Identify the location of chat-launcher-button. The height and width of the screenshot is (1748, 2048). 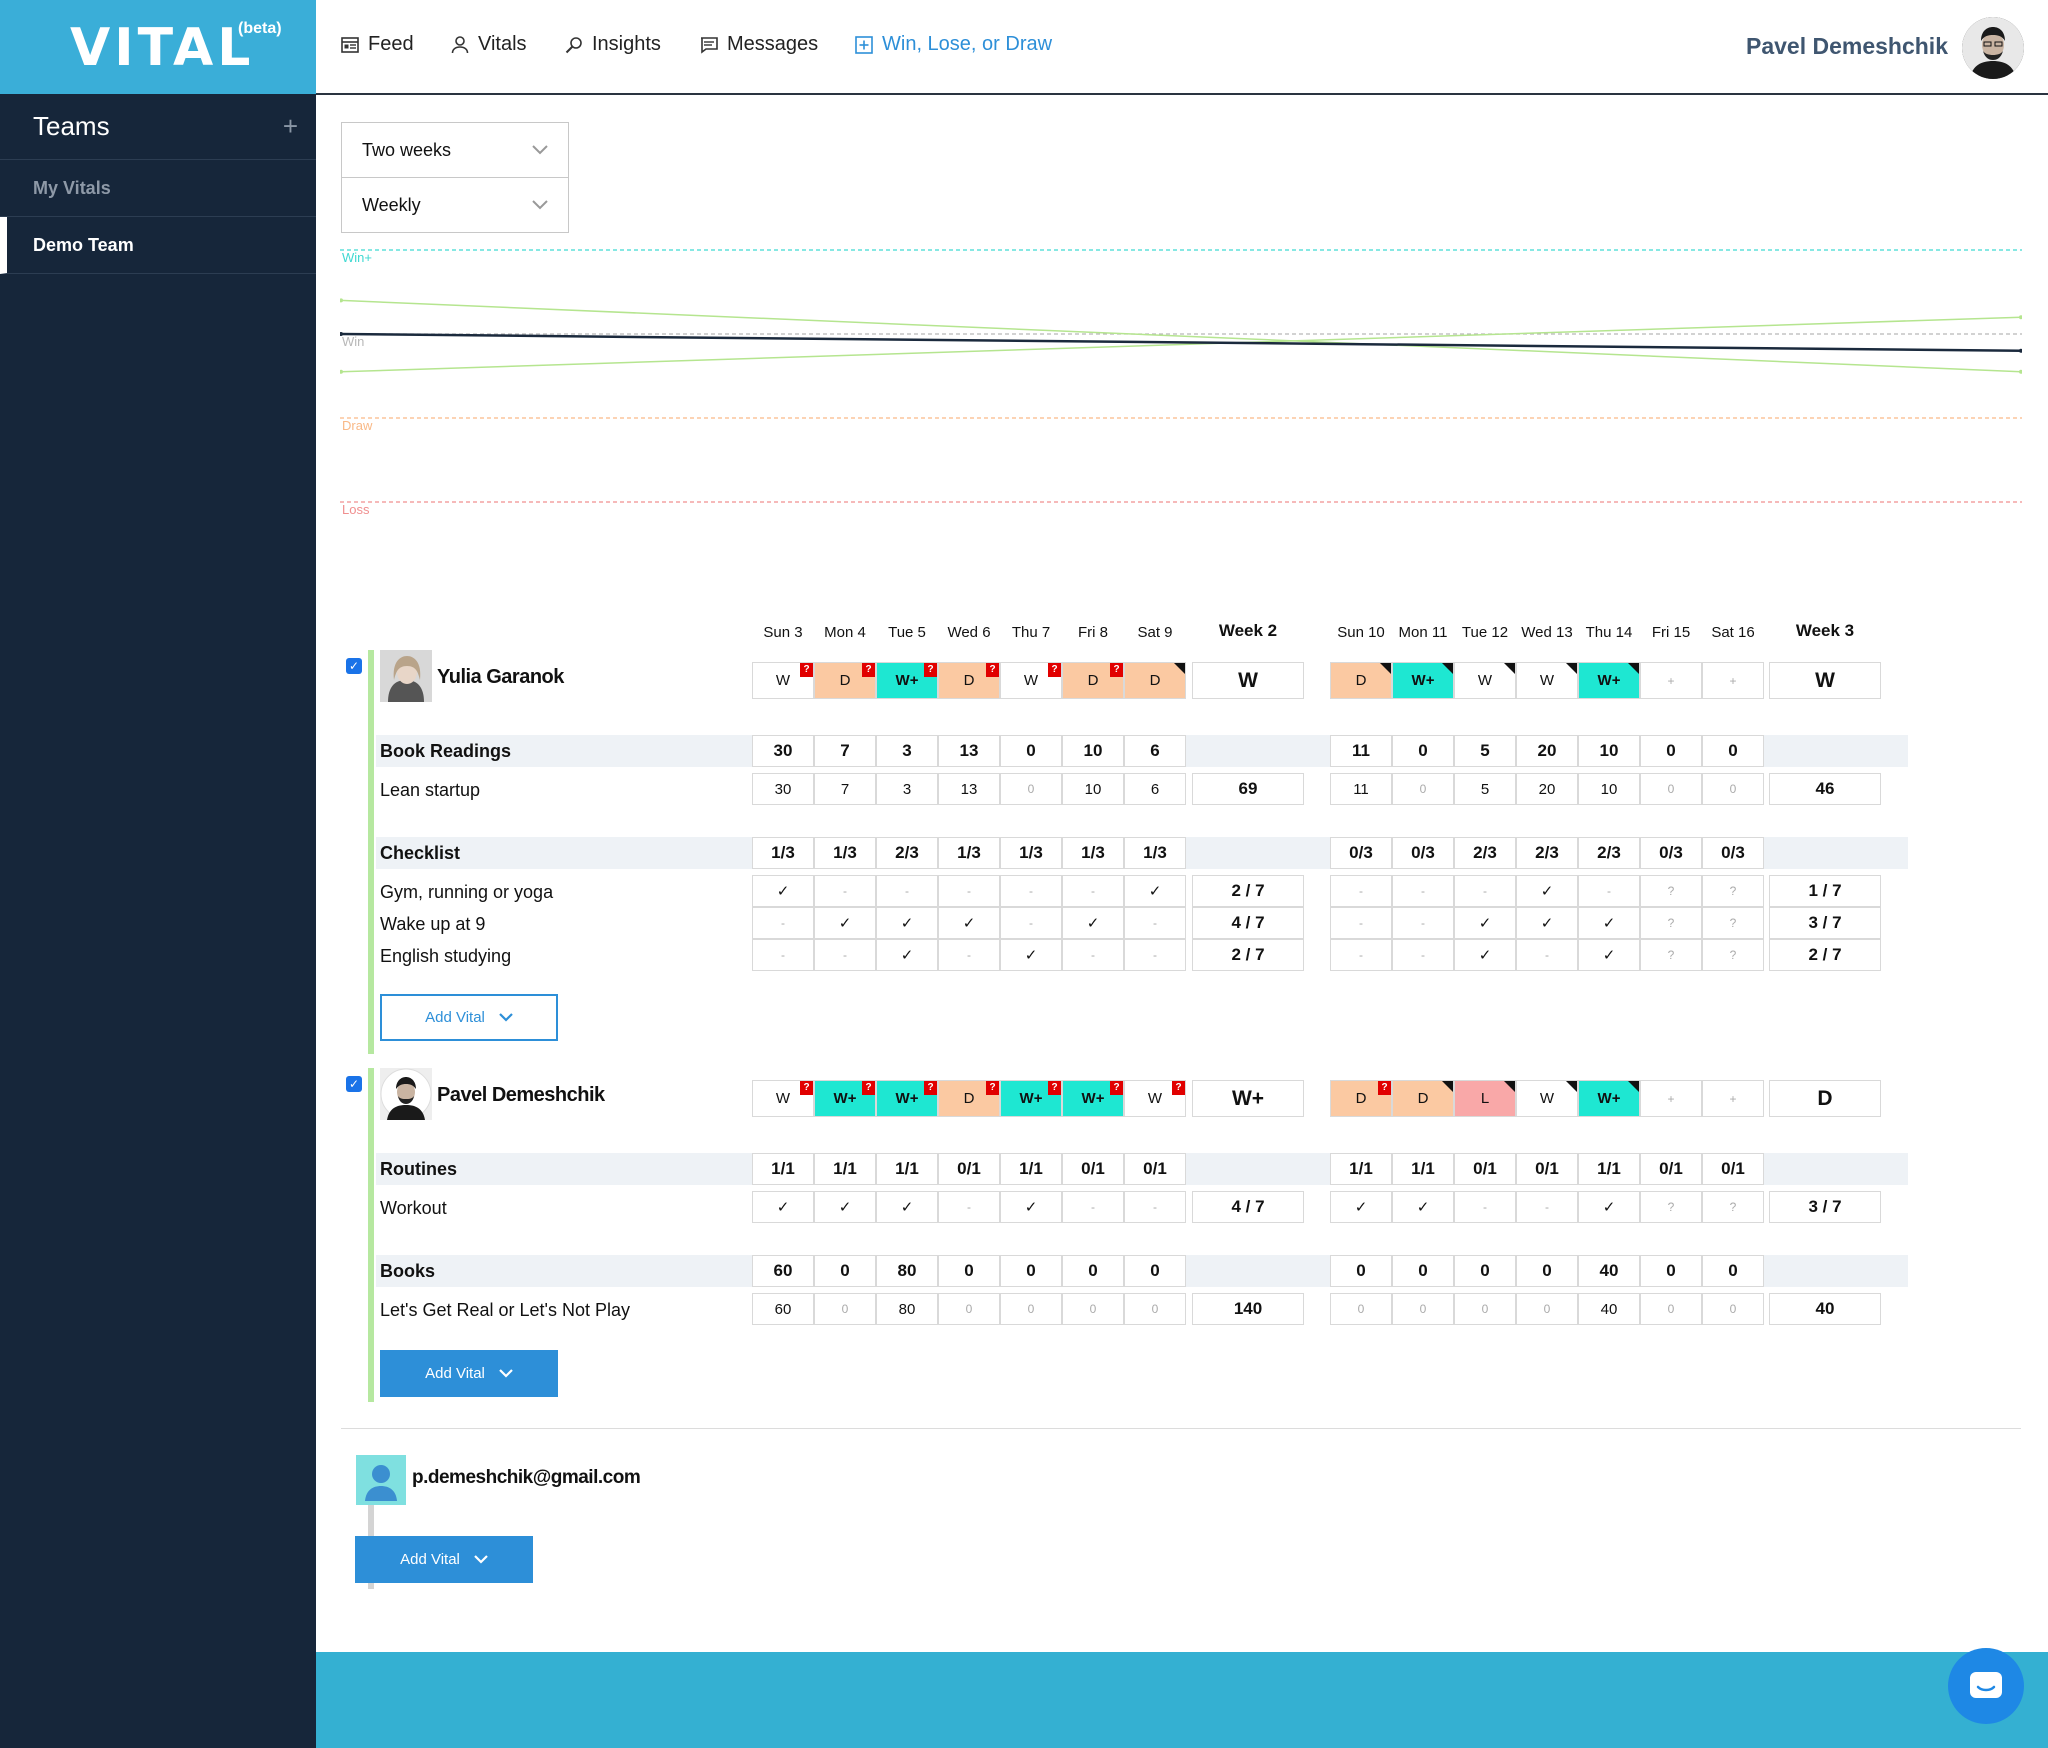
(1986, 1686).